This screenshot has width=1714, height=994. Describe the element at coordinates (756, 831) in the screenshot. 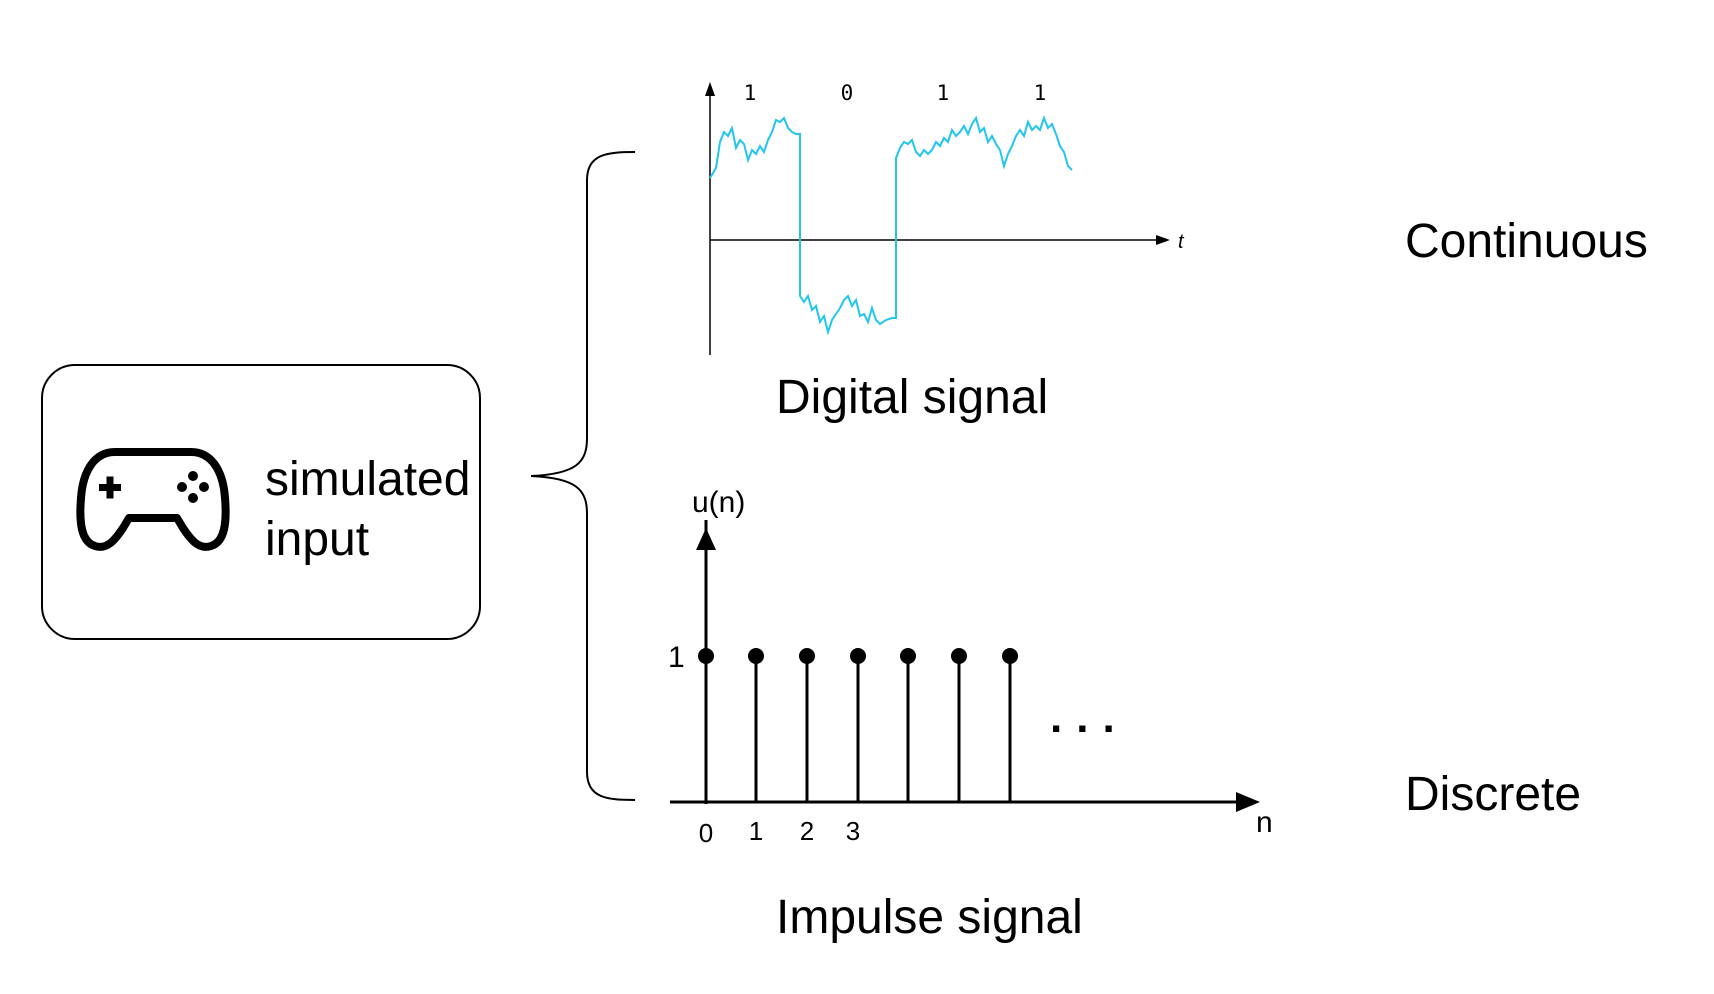

I see `impulse-x-tick: 1` at that location.